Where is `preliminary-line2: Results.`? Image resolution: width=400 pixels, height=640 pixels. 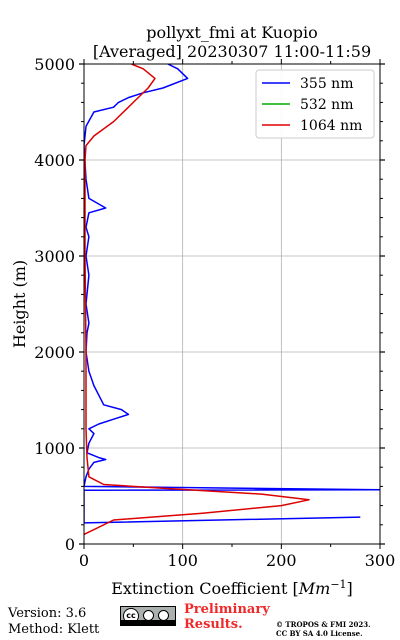
preliminary-line2: Results. is located at coordinates (213, 624).